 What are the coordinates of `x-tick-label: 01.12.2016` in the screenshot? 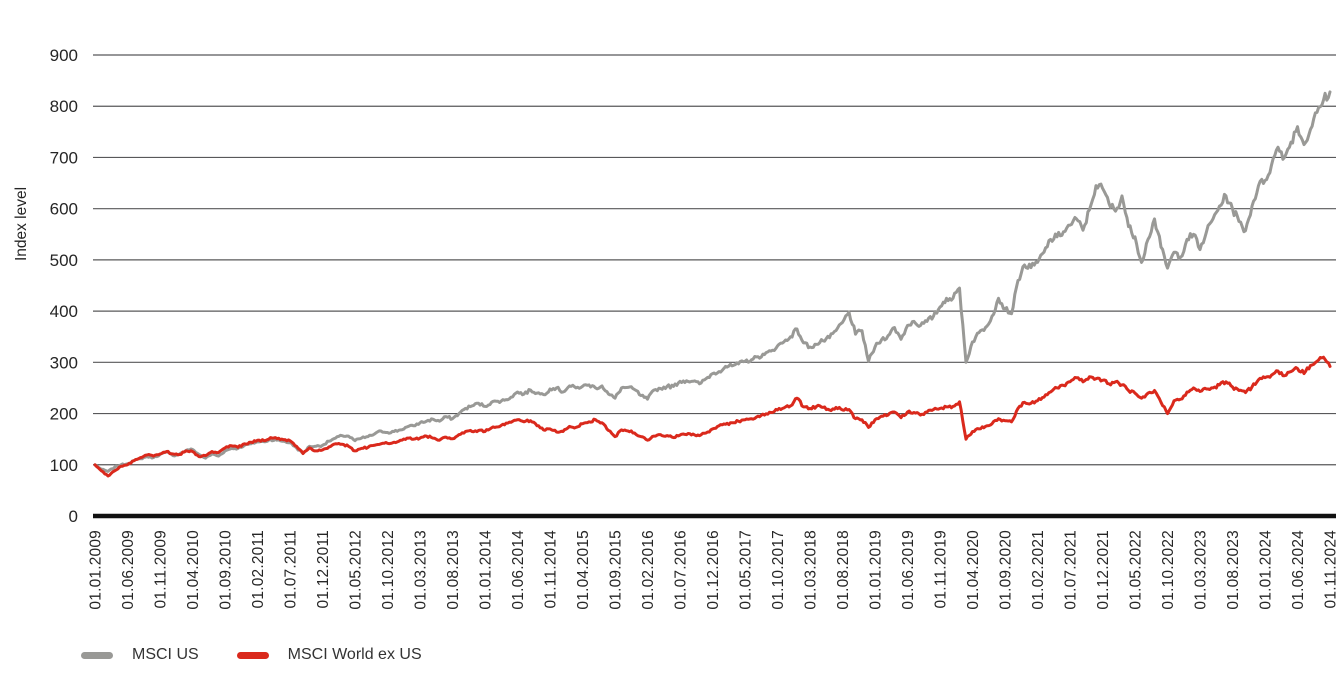 It's located at (713, 570).